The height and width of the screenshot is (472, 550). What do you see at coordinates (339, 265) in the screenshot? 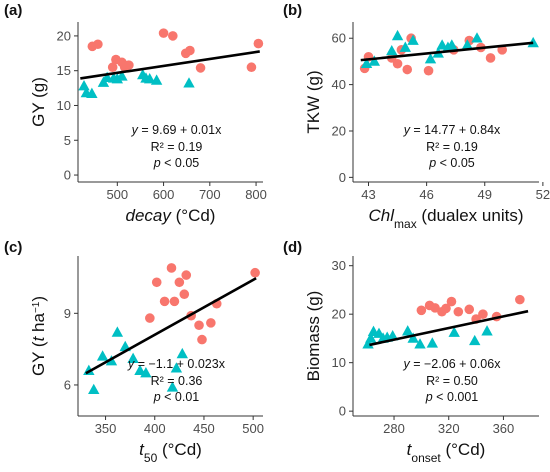
I see `y-tick-label: 30` at bounding box center [339, 265].